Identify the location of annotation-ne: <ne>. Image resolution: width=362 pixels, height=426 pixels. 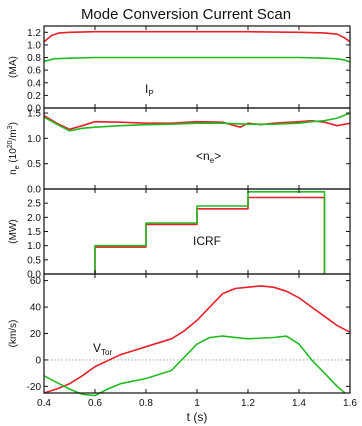
(208, 157).